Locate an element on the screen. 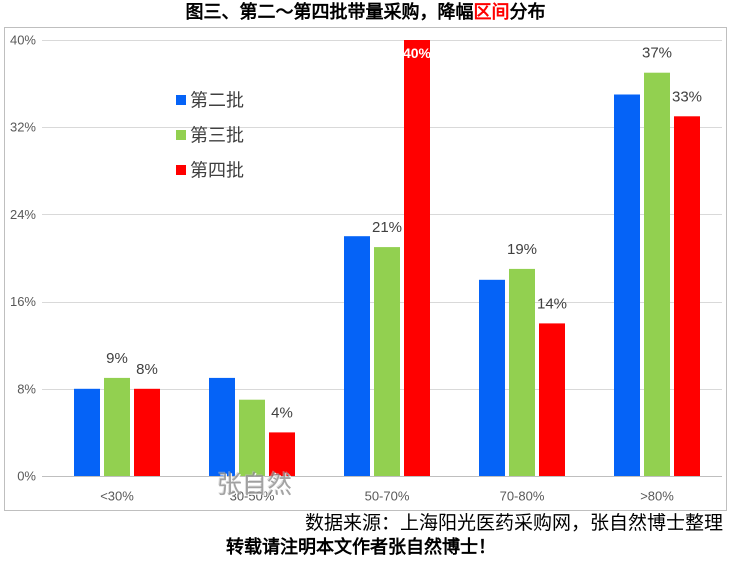 This screenshot has height=563, width=731. watermark: 张自然 is located at coordinates (255, 484).